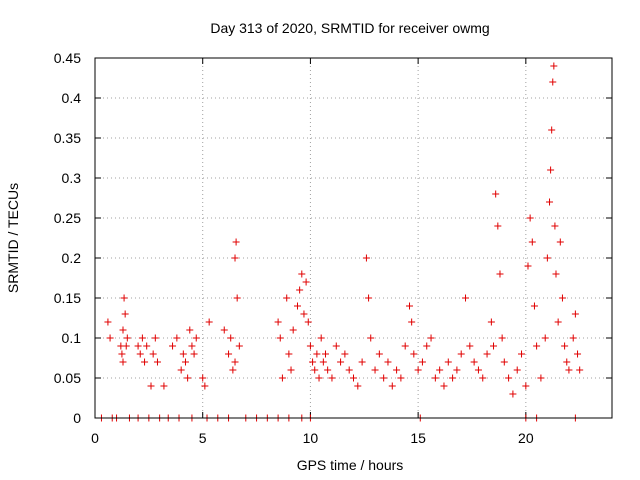 The width and height of the screenshot is (640, 480). I want to click on y-tick-label: 0.4, so click(72, 98).